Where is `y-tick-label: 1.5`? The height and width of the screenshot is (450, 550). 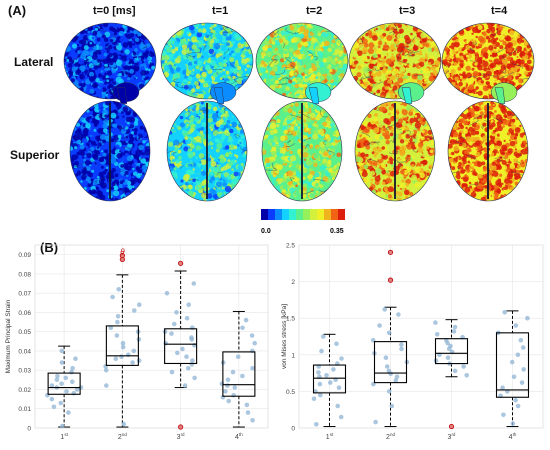 y-tick-label: 1.5 is located at coordinates (290, 319).